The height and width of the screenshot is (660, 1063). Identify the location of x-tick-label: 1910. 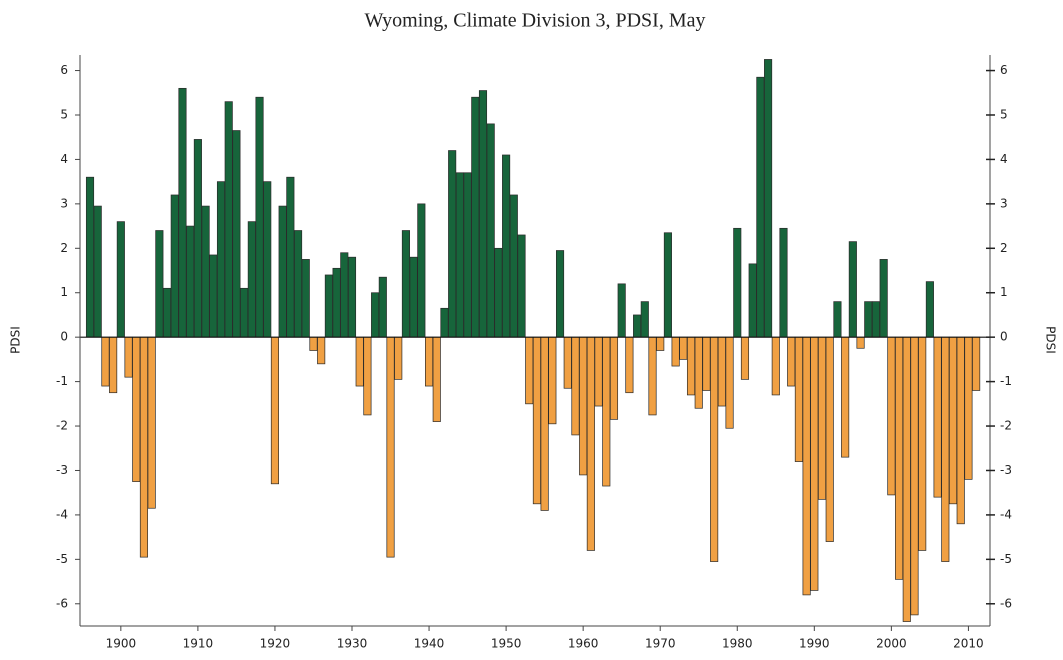
(198, 644).